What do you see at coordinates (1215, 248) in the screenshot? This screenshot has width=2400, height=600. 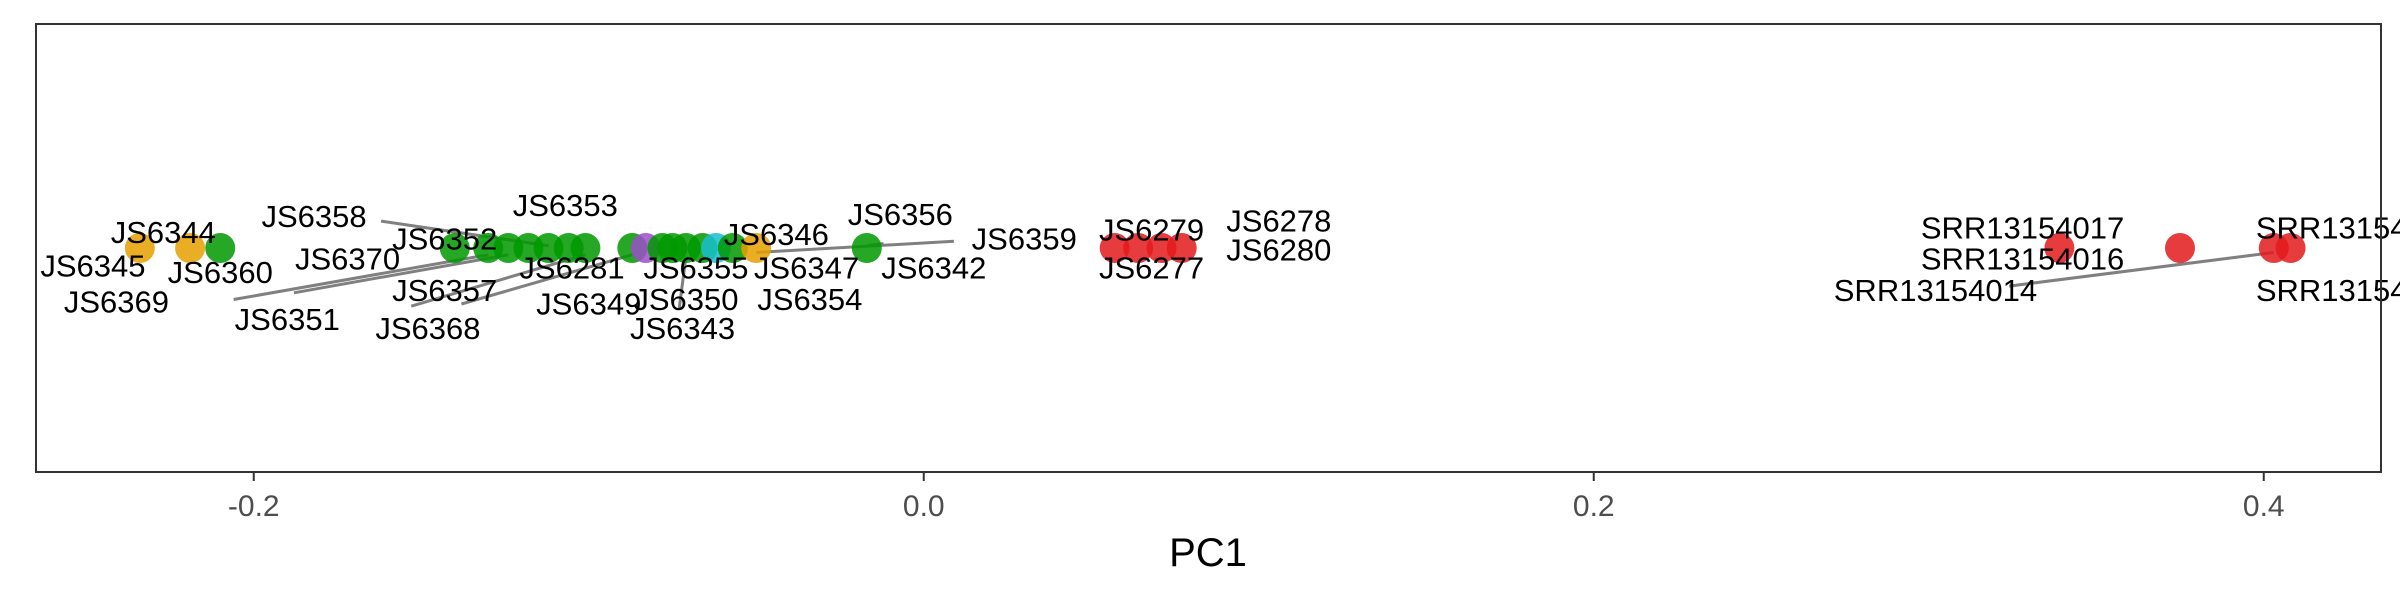 I see `data-points` at bounding box center [1215, 248].